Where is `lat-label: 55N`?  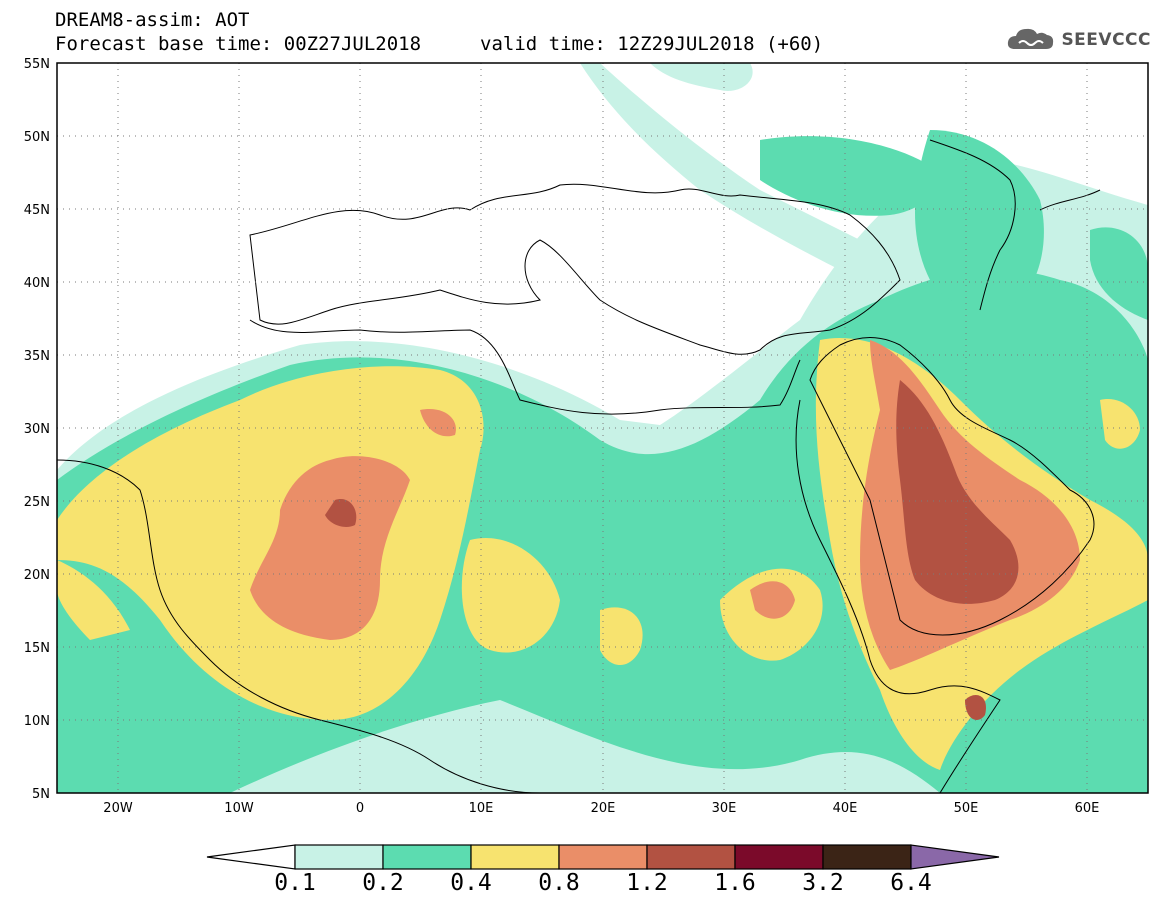
lat-label: 55N is located at coordinates (37, 64).